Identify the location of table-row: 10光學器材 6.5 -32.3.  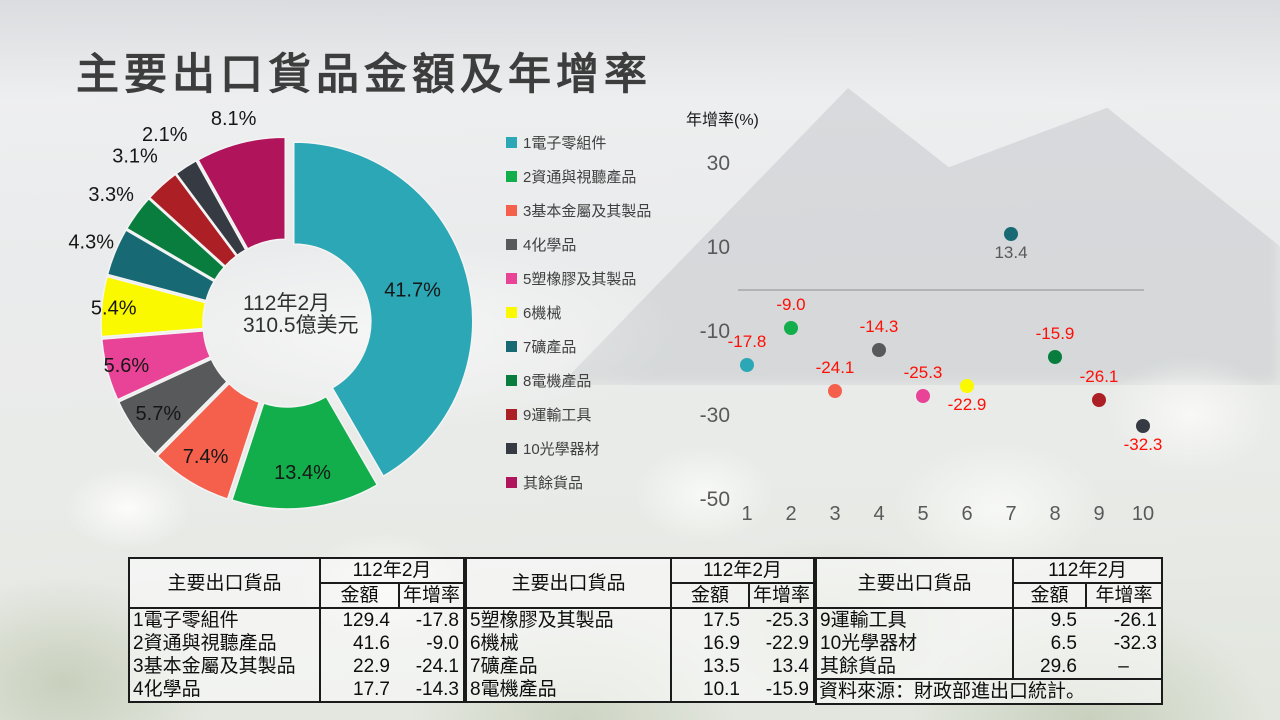
(989, 643).